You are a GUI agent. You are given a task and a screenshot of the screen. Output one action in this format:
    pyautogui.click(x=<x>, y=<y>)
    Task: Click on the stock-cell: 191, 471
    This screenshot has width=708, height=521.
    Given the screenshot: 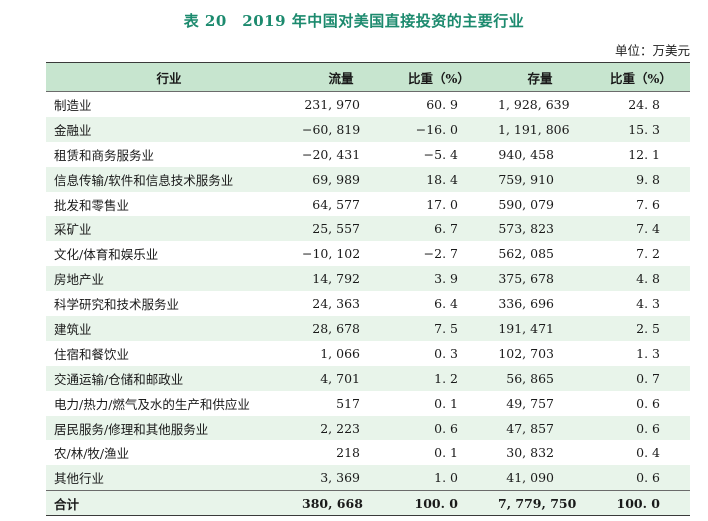 What is the action you would take?
    pyautogui.click(x=540, y=328)
    